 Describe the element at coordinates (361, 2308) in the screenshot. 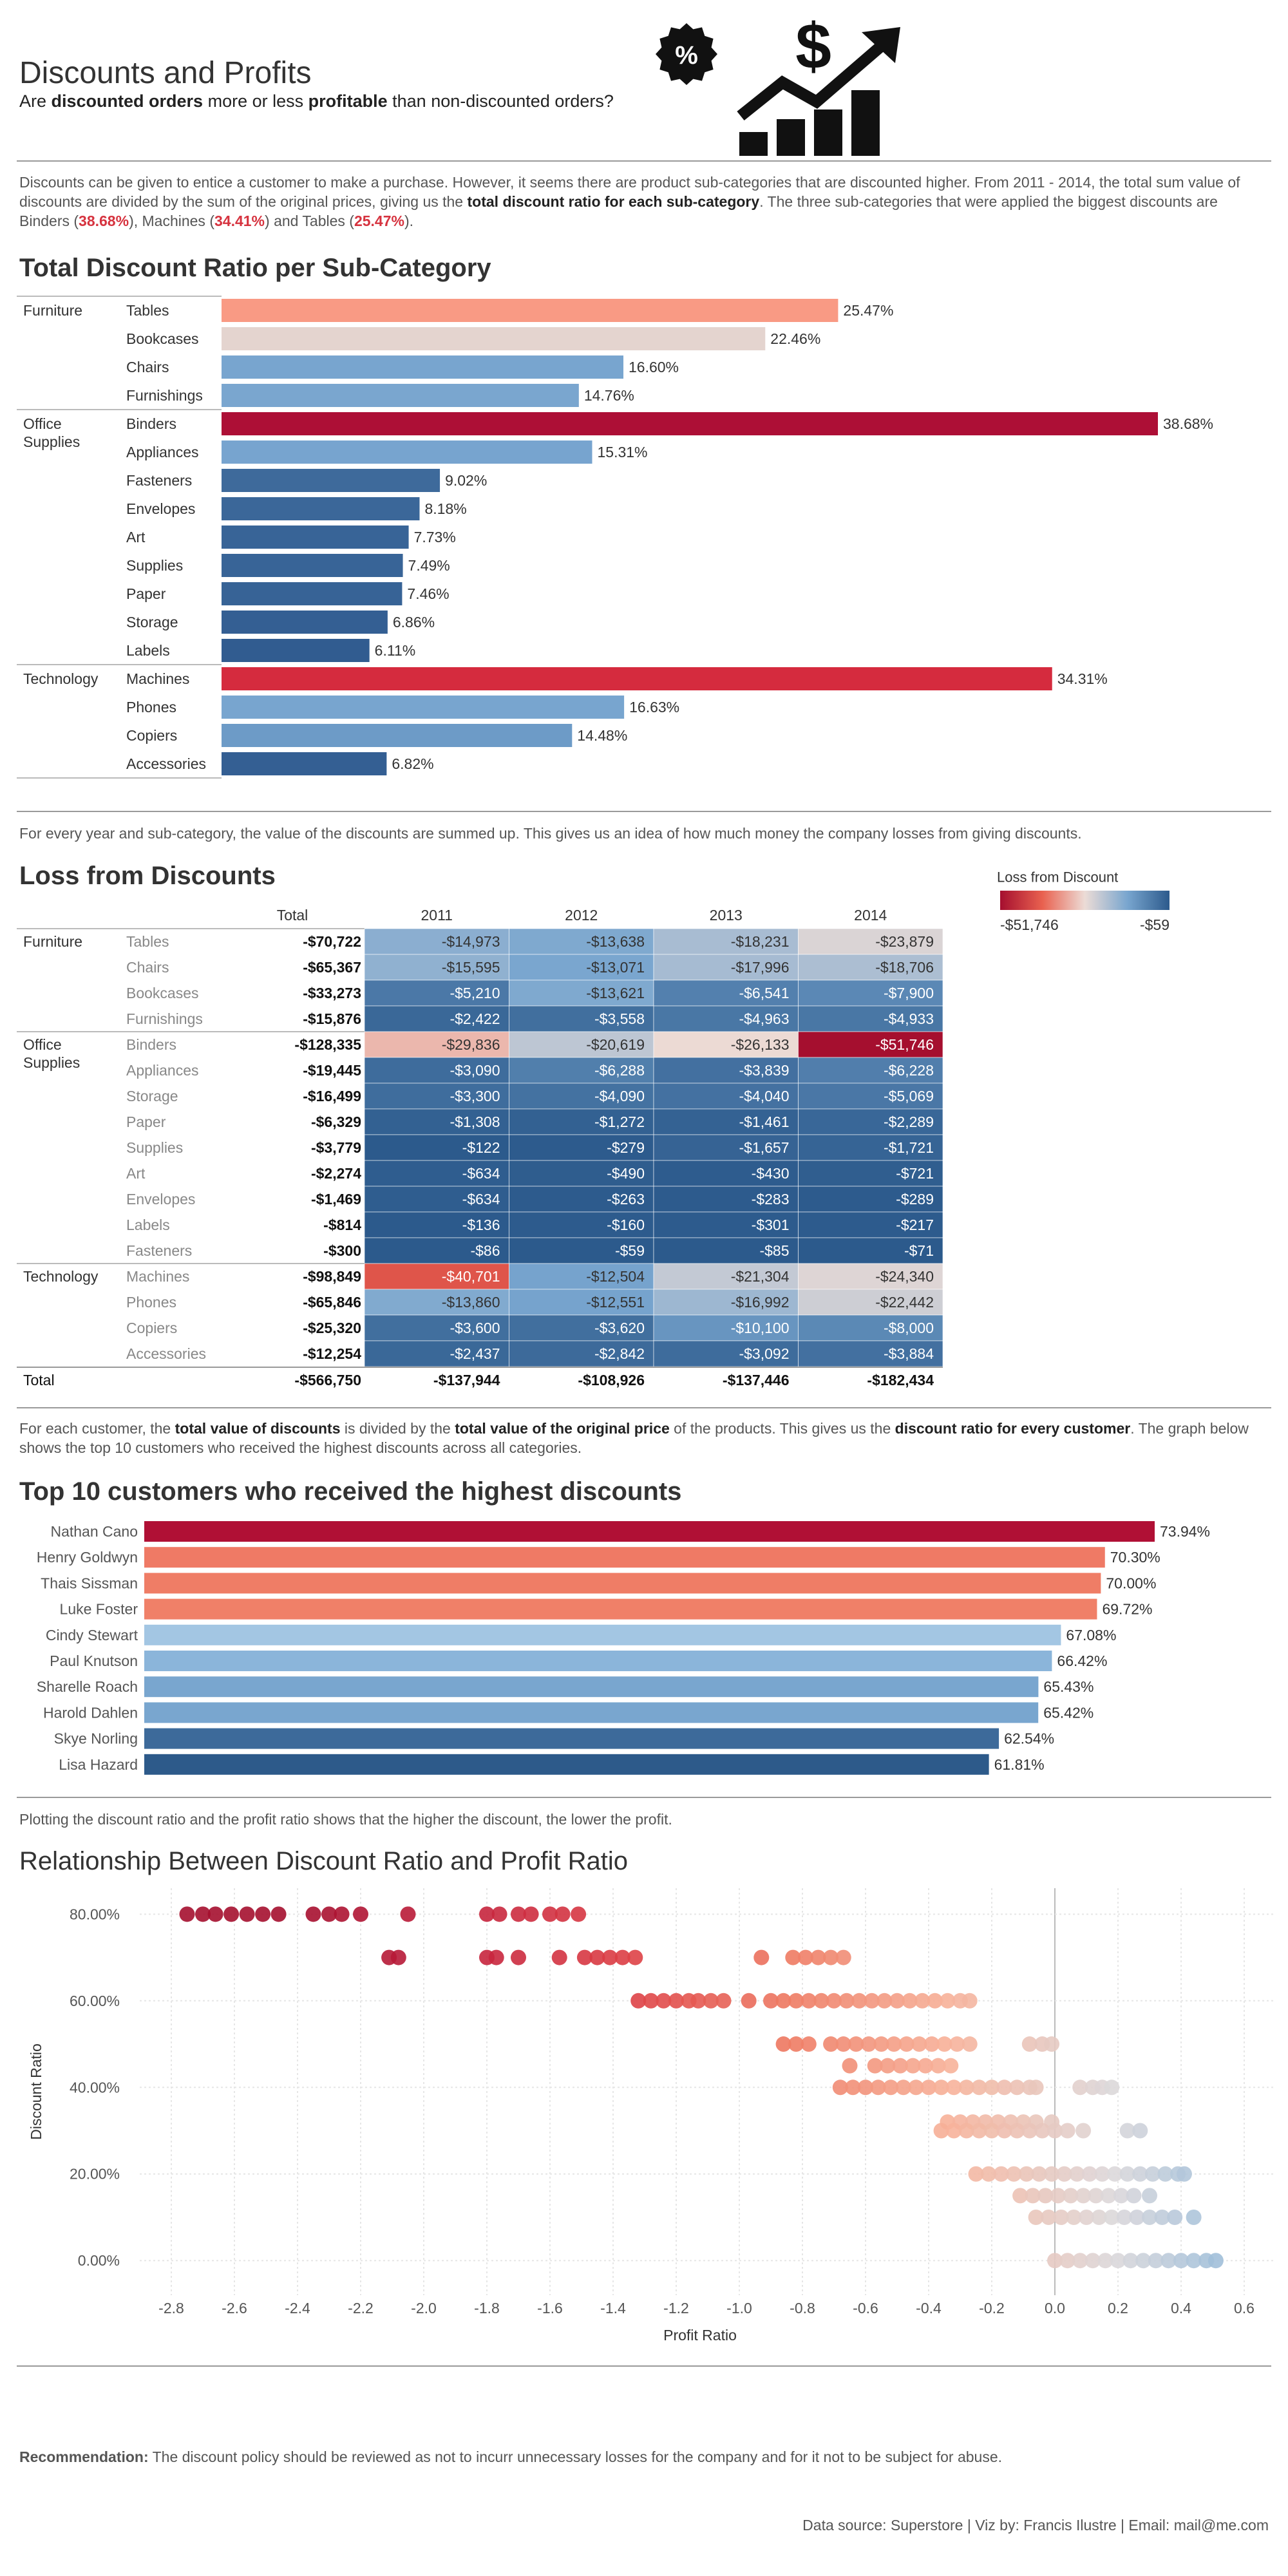

I see `x-tick-label: -2.2` at that location.